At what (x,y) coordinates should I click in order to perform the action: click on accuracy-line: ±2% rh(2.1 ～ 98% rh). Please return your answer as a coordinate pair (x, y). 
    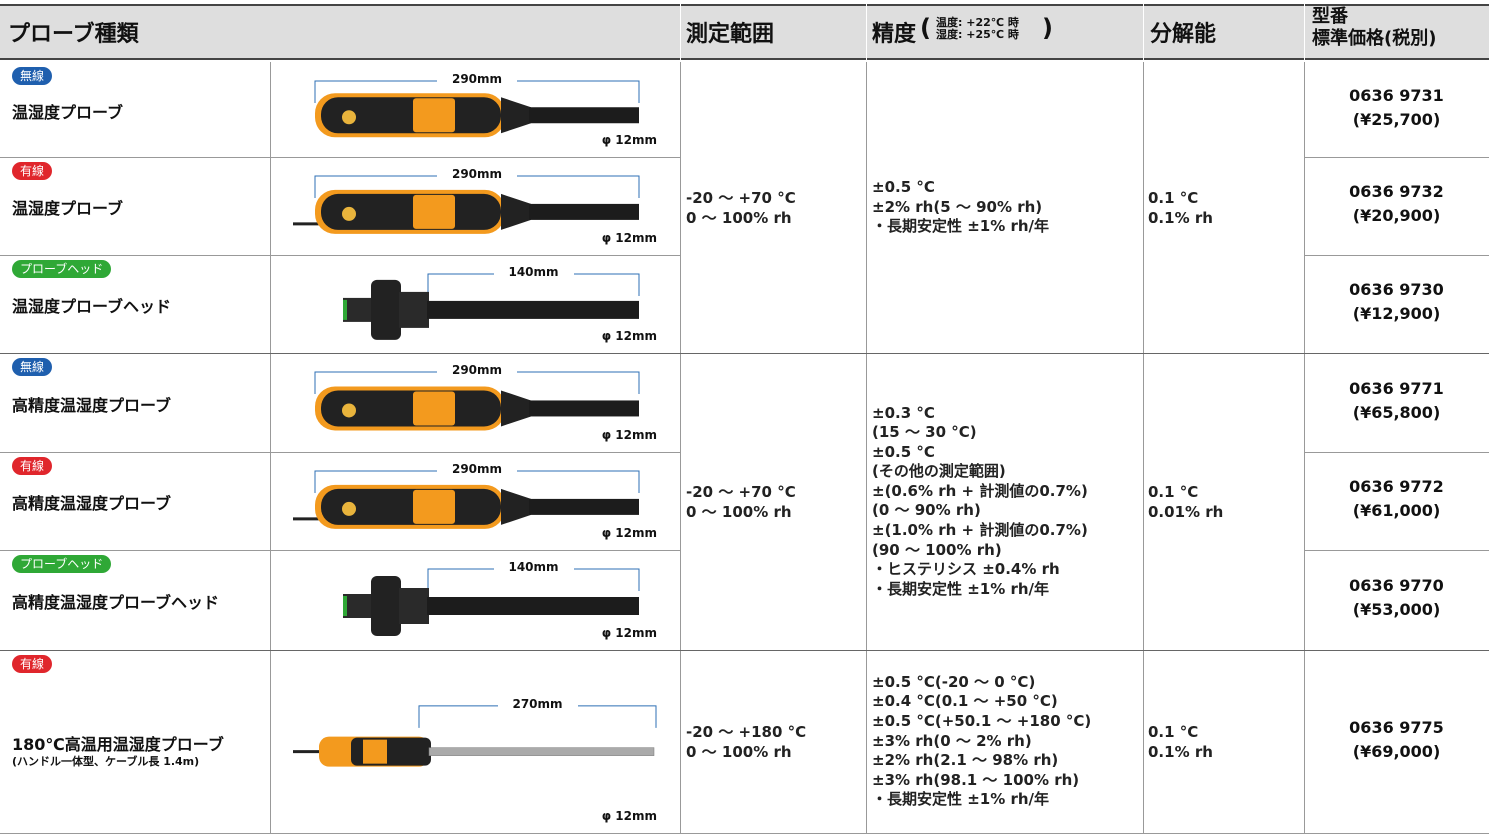
    Looking at the image, I should click on (965, 760).